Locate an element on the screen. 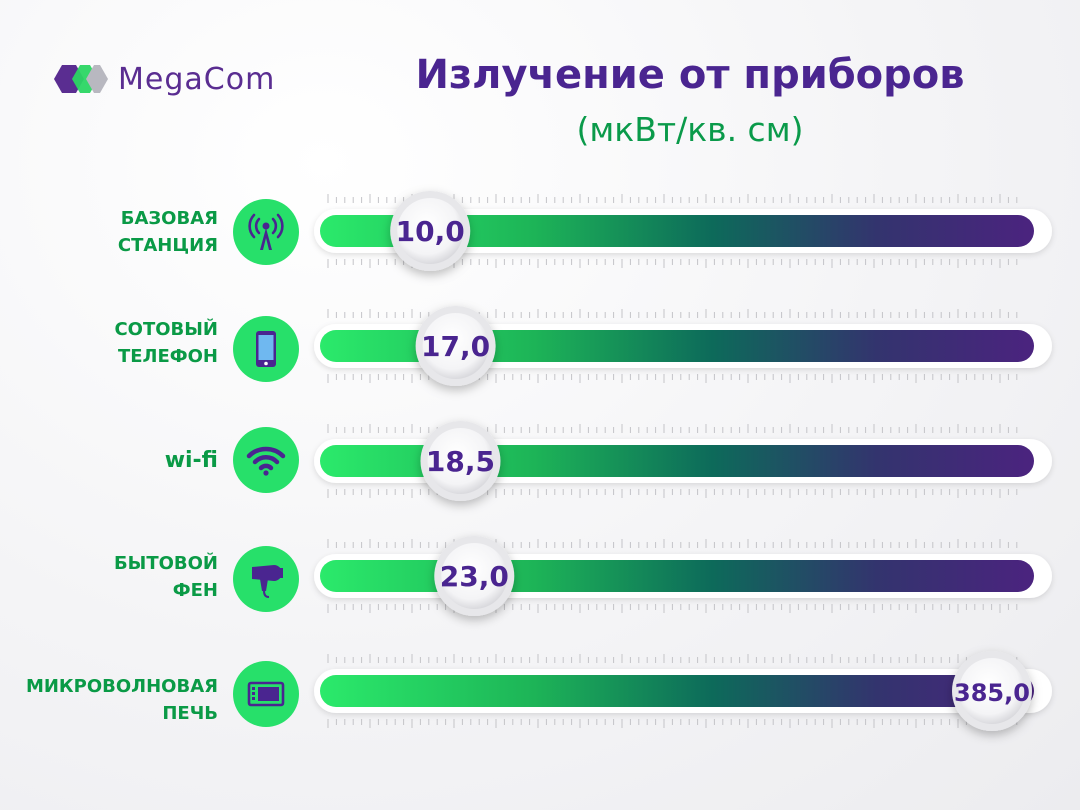  brand-name: MegaCom is located at coordinates (197, 79).